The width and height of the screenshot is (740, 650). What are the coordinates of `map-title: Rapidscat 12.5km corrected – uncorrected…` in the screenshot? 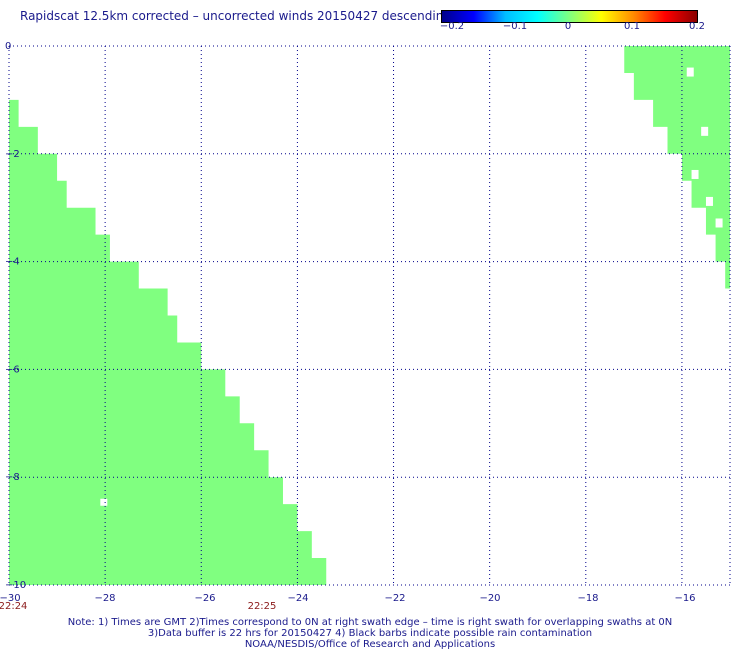 It's located at (235, 16).